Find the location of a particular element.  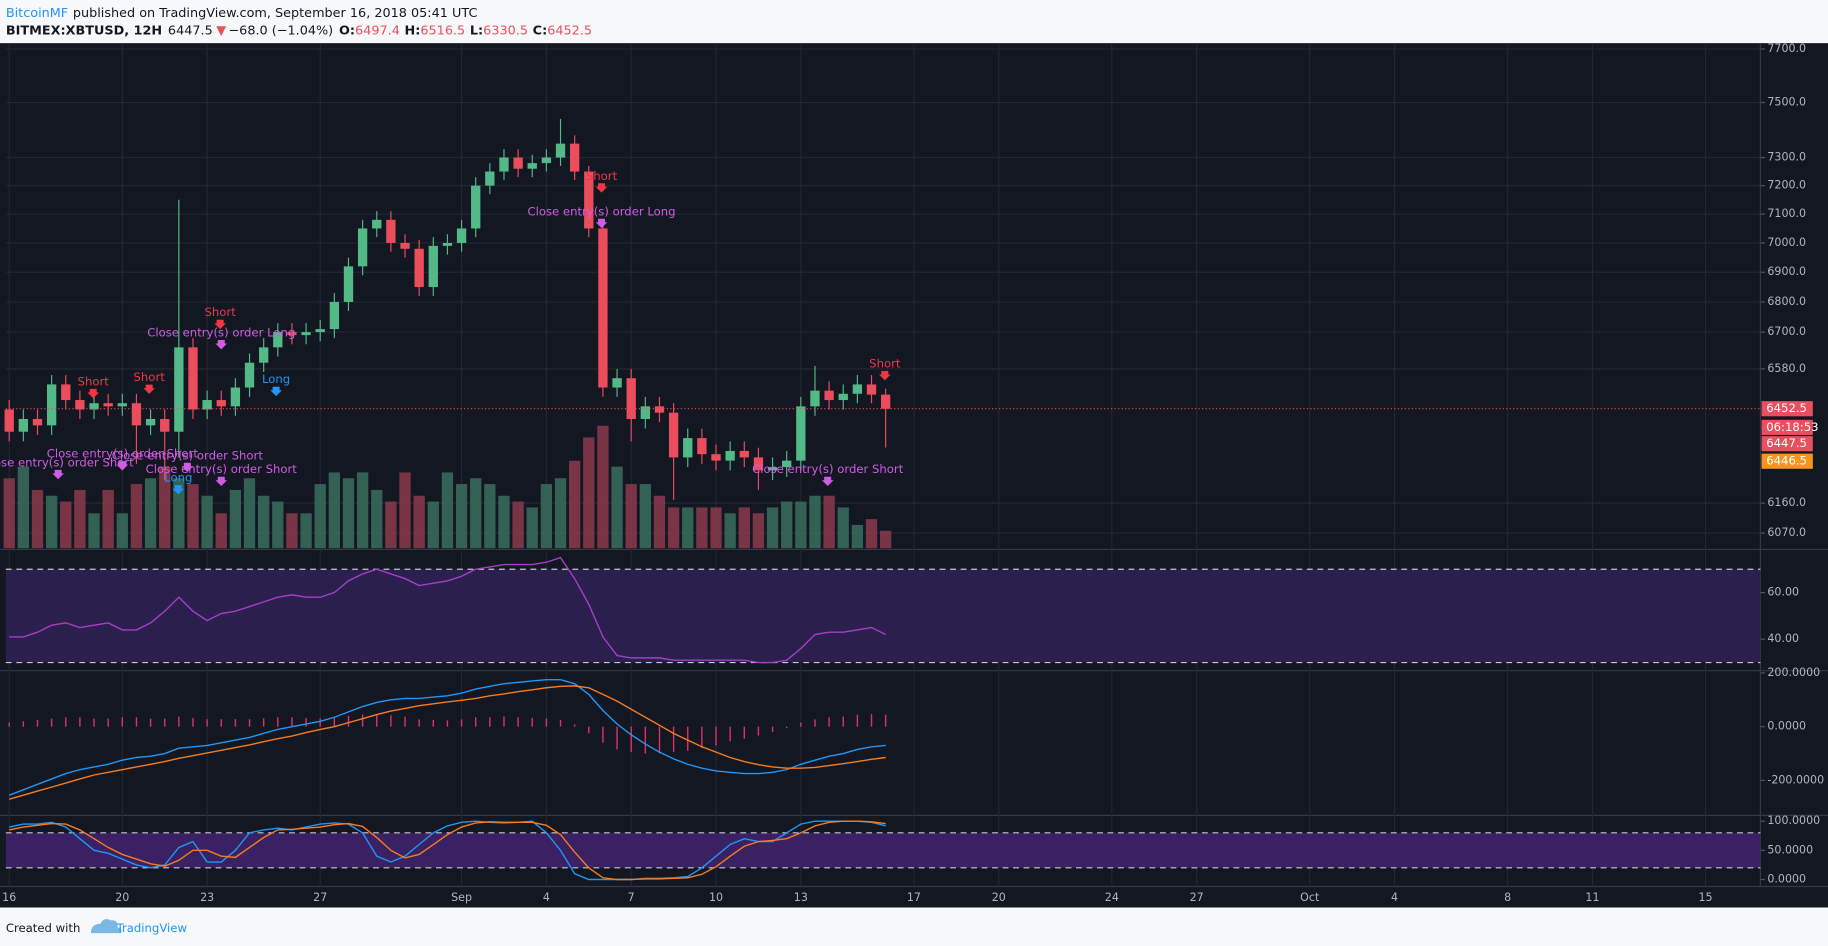

y-tick-label: 6070.0 is located at coordinates (1786, 532).